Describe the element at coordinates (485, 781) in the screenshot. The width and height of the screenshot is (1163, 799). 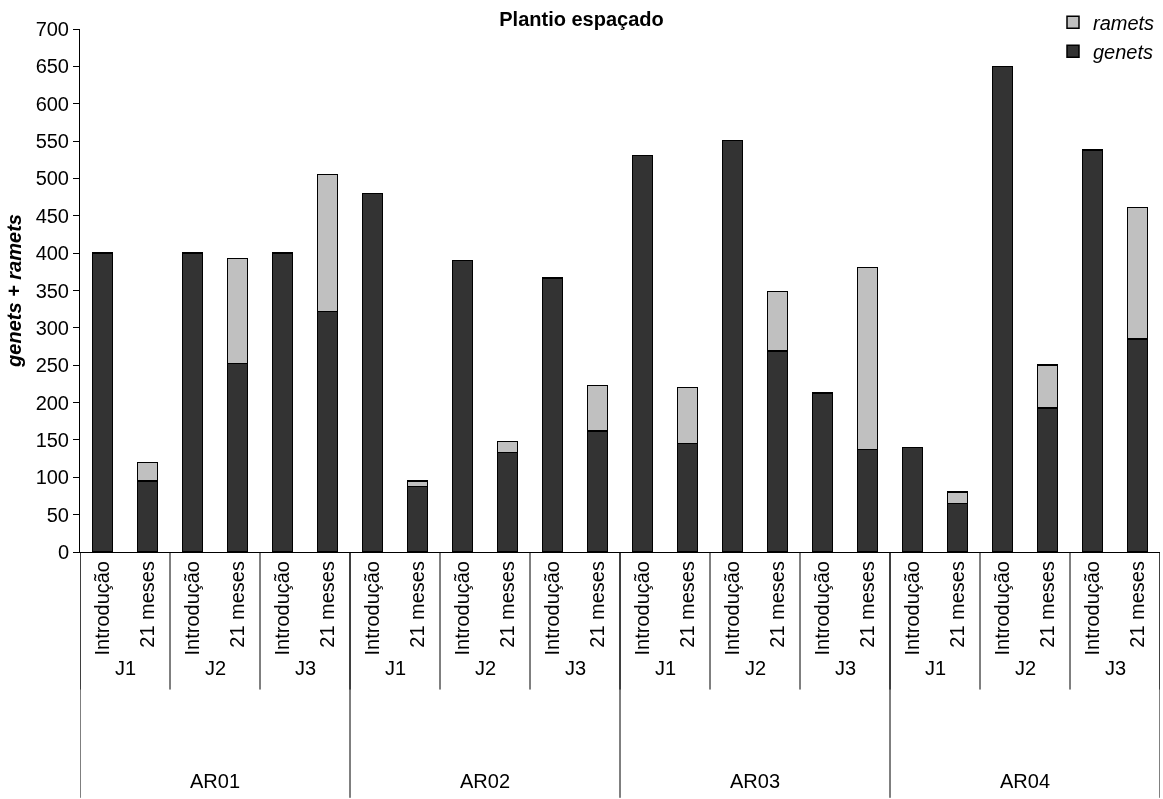
I see `text: AR02` at that location.